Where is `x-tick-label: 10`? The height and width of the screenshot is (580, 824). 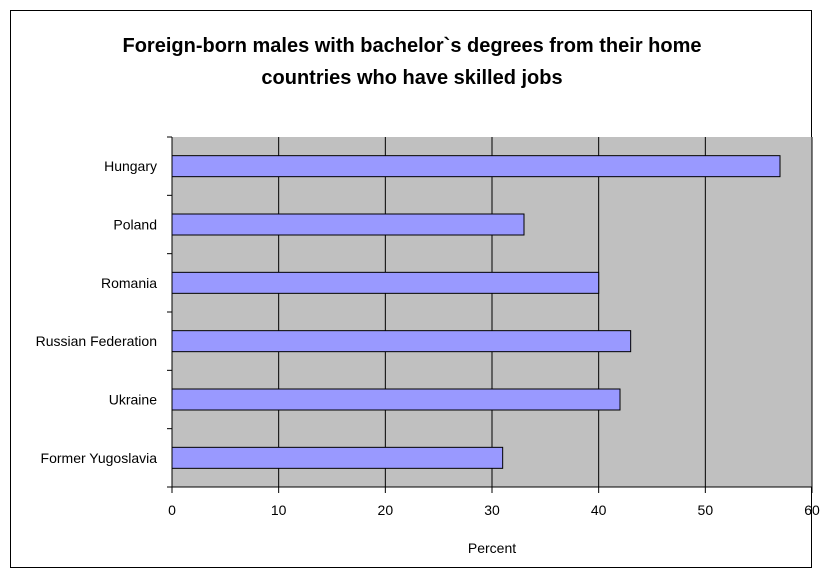 x-tick-label: 10 is located at coordinates (279, 510).